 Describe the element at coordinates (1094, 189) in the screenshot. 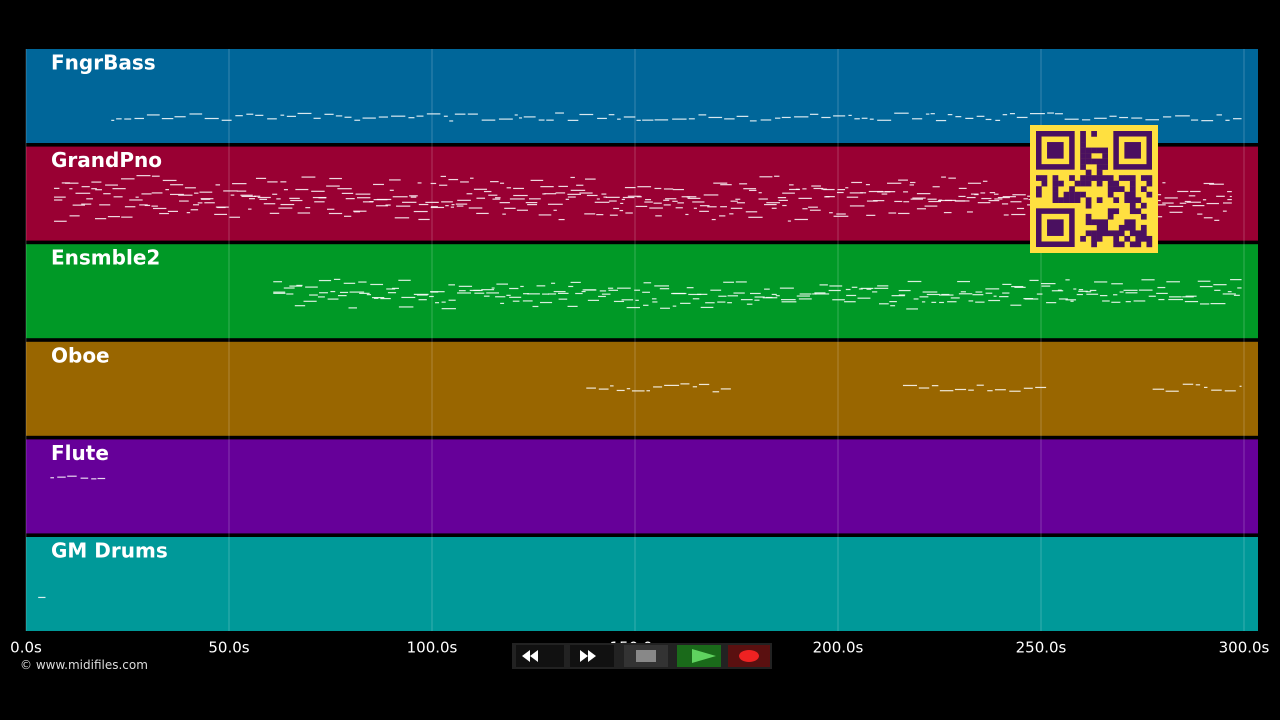

I see `qr-code` at that location.